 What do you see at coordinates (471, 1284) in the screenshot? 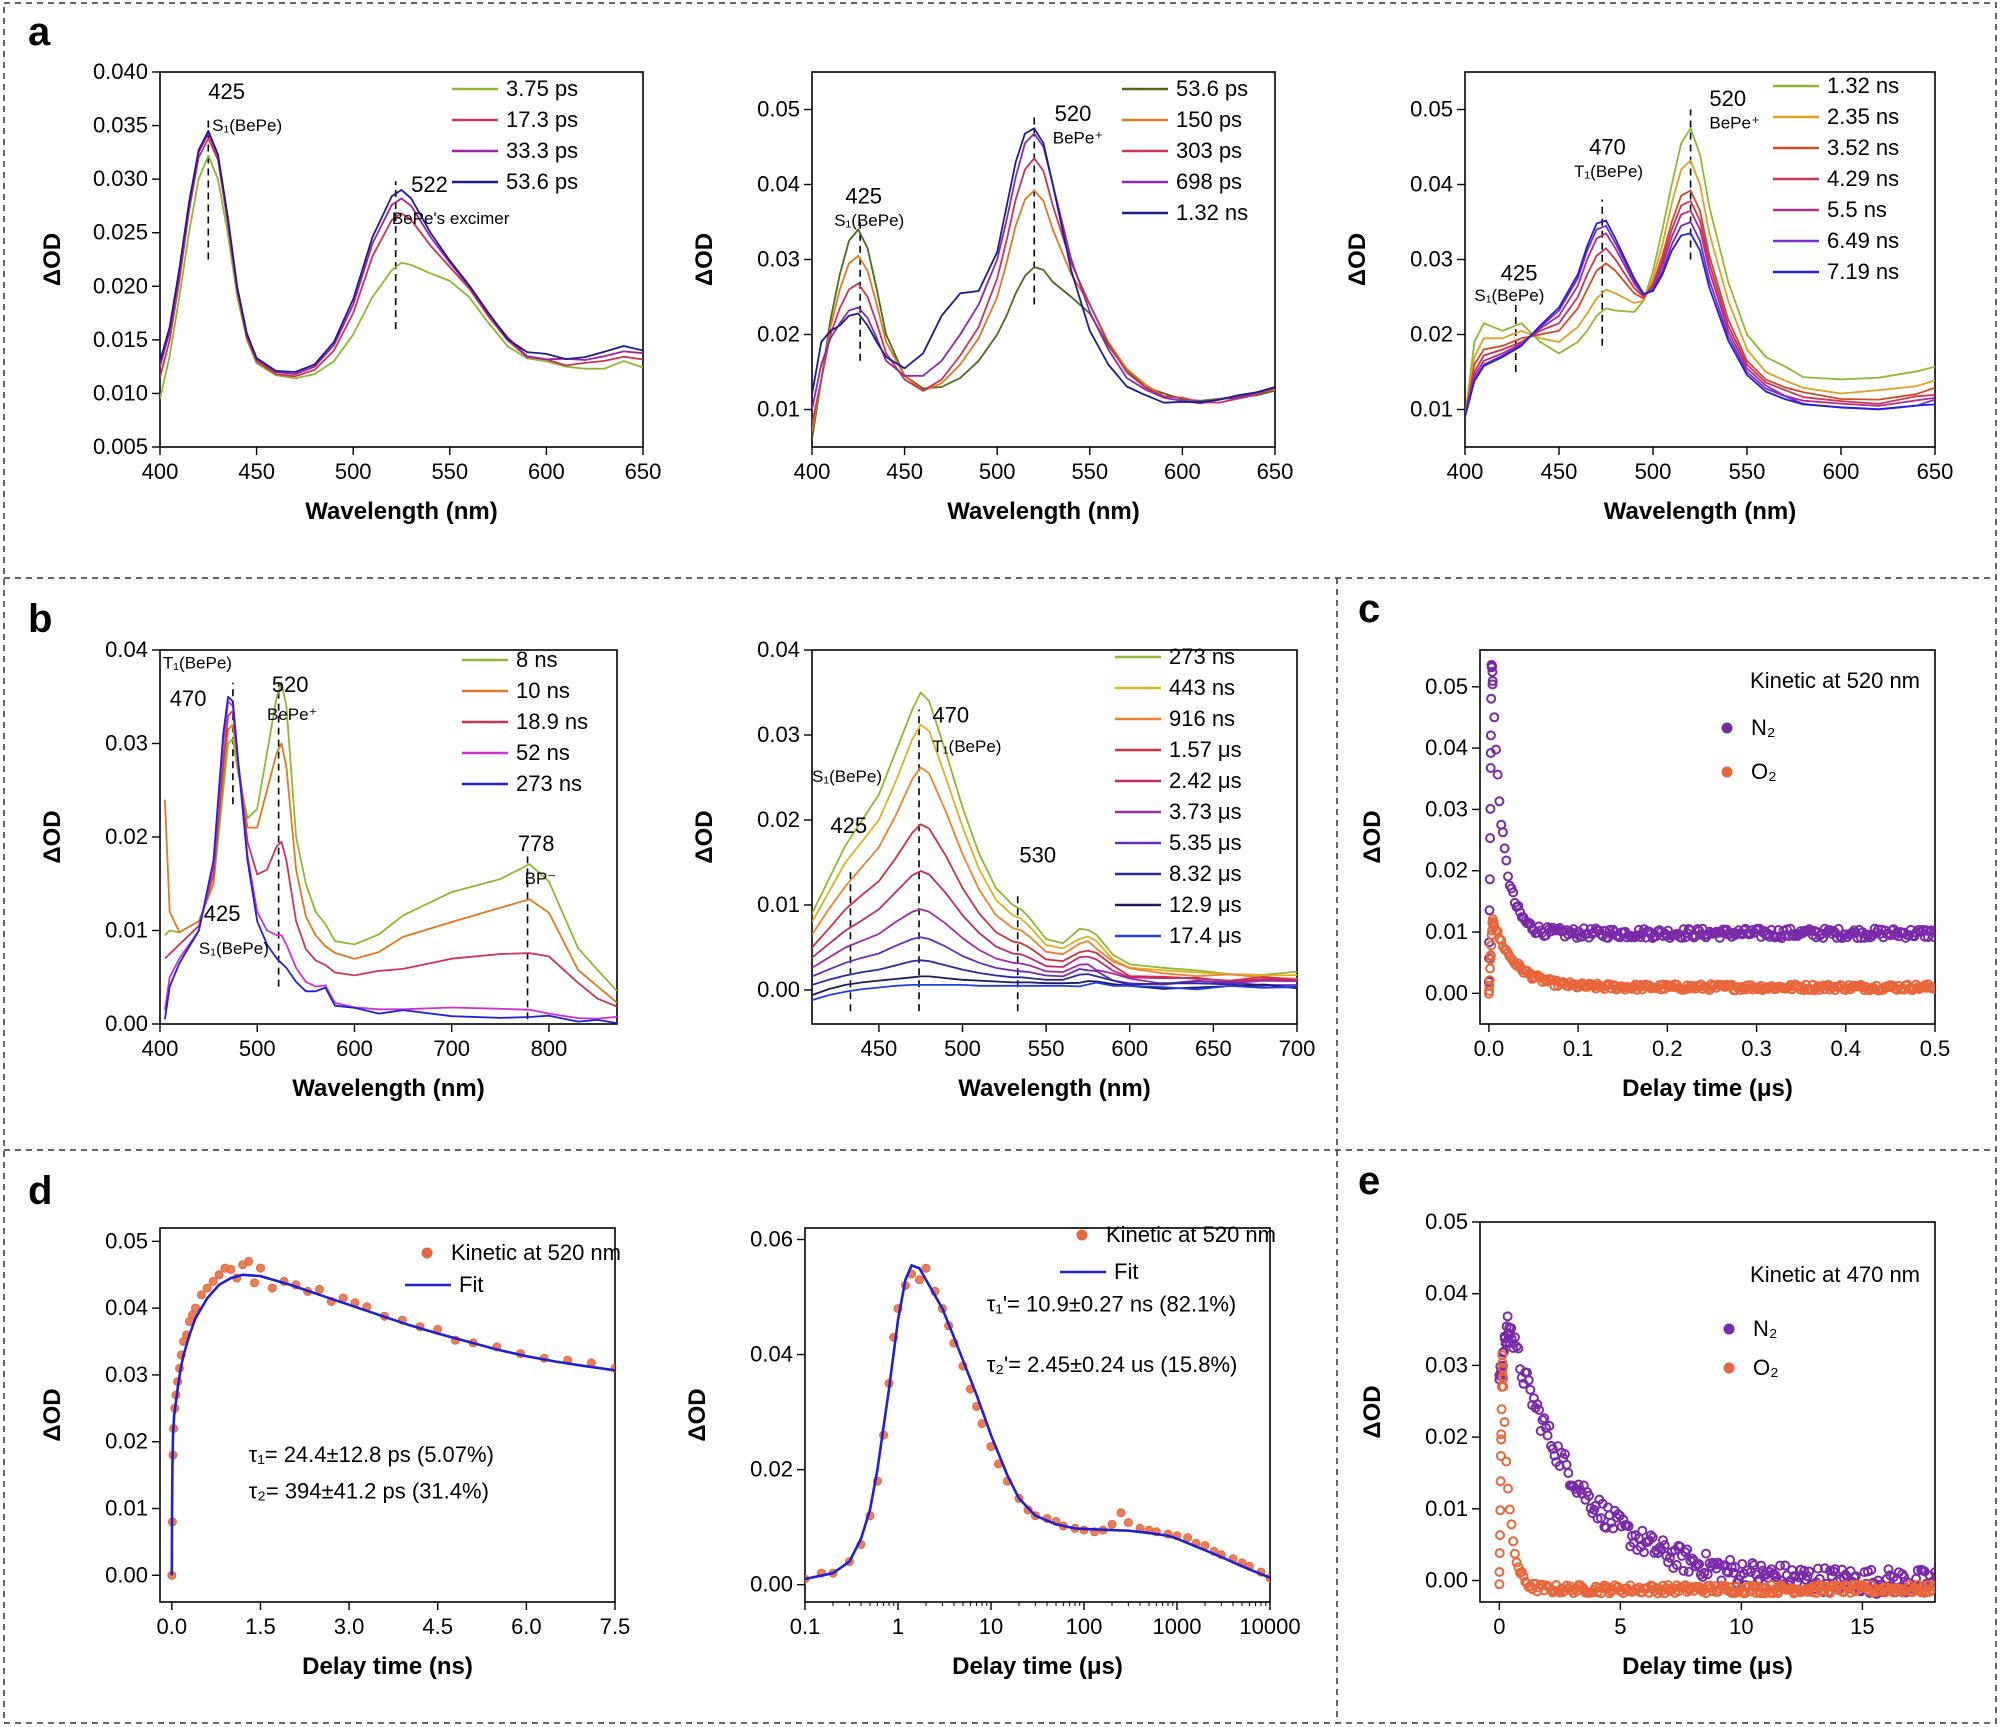
I see `legend-label-d1: Fit` at bounding box center [471, 1284].